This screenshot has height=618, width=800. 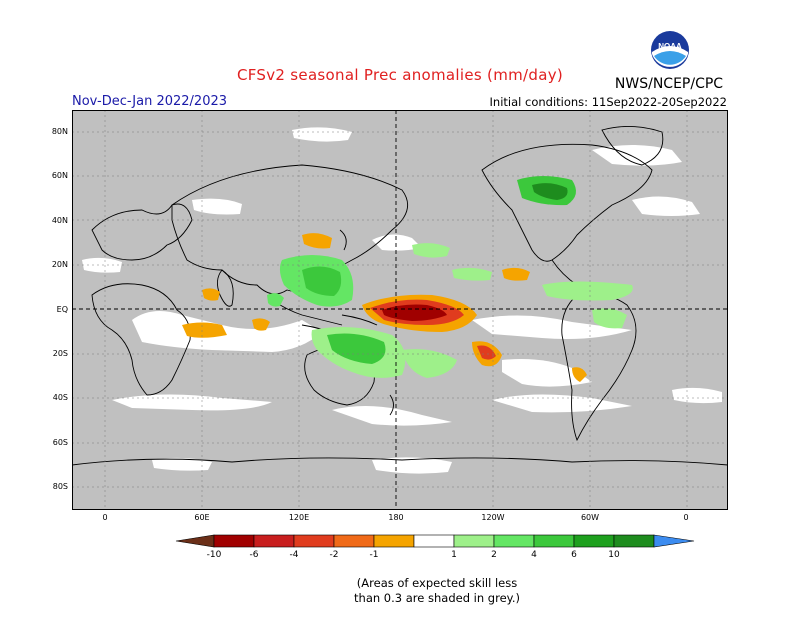 What do you see at coordinates (494, 555) in the screenshot?
I see `colorbar-label: 2` at bounding box center [494, 555].